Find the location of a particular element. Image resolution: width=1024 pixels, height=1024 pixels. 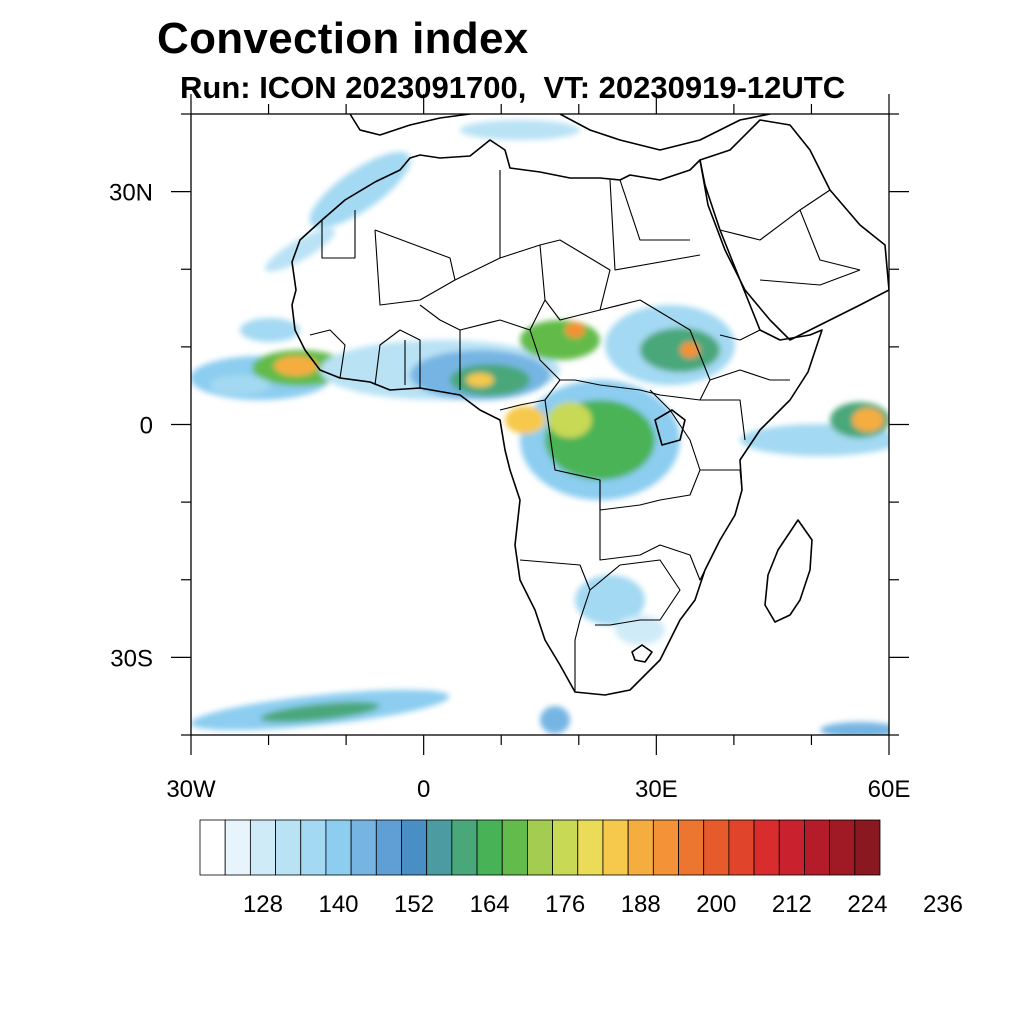

lon-tick-label: 0 is located at coordinates (423, 789).